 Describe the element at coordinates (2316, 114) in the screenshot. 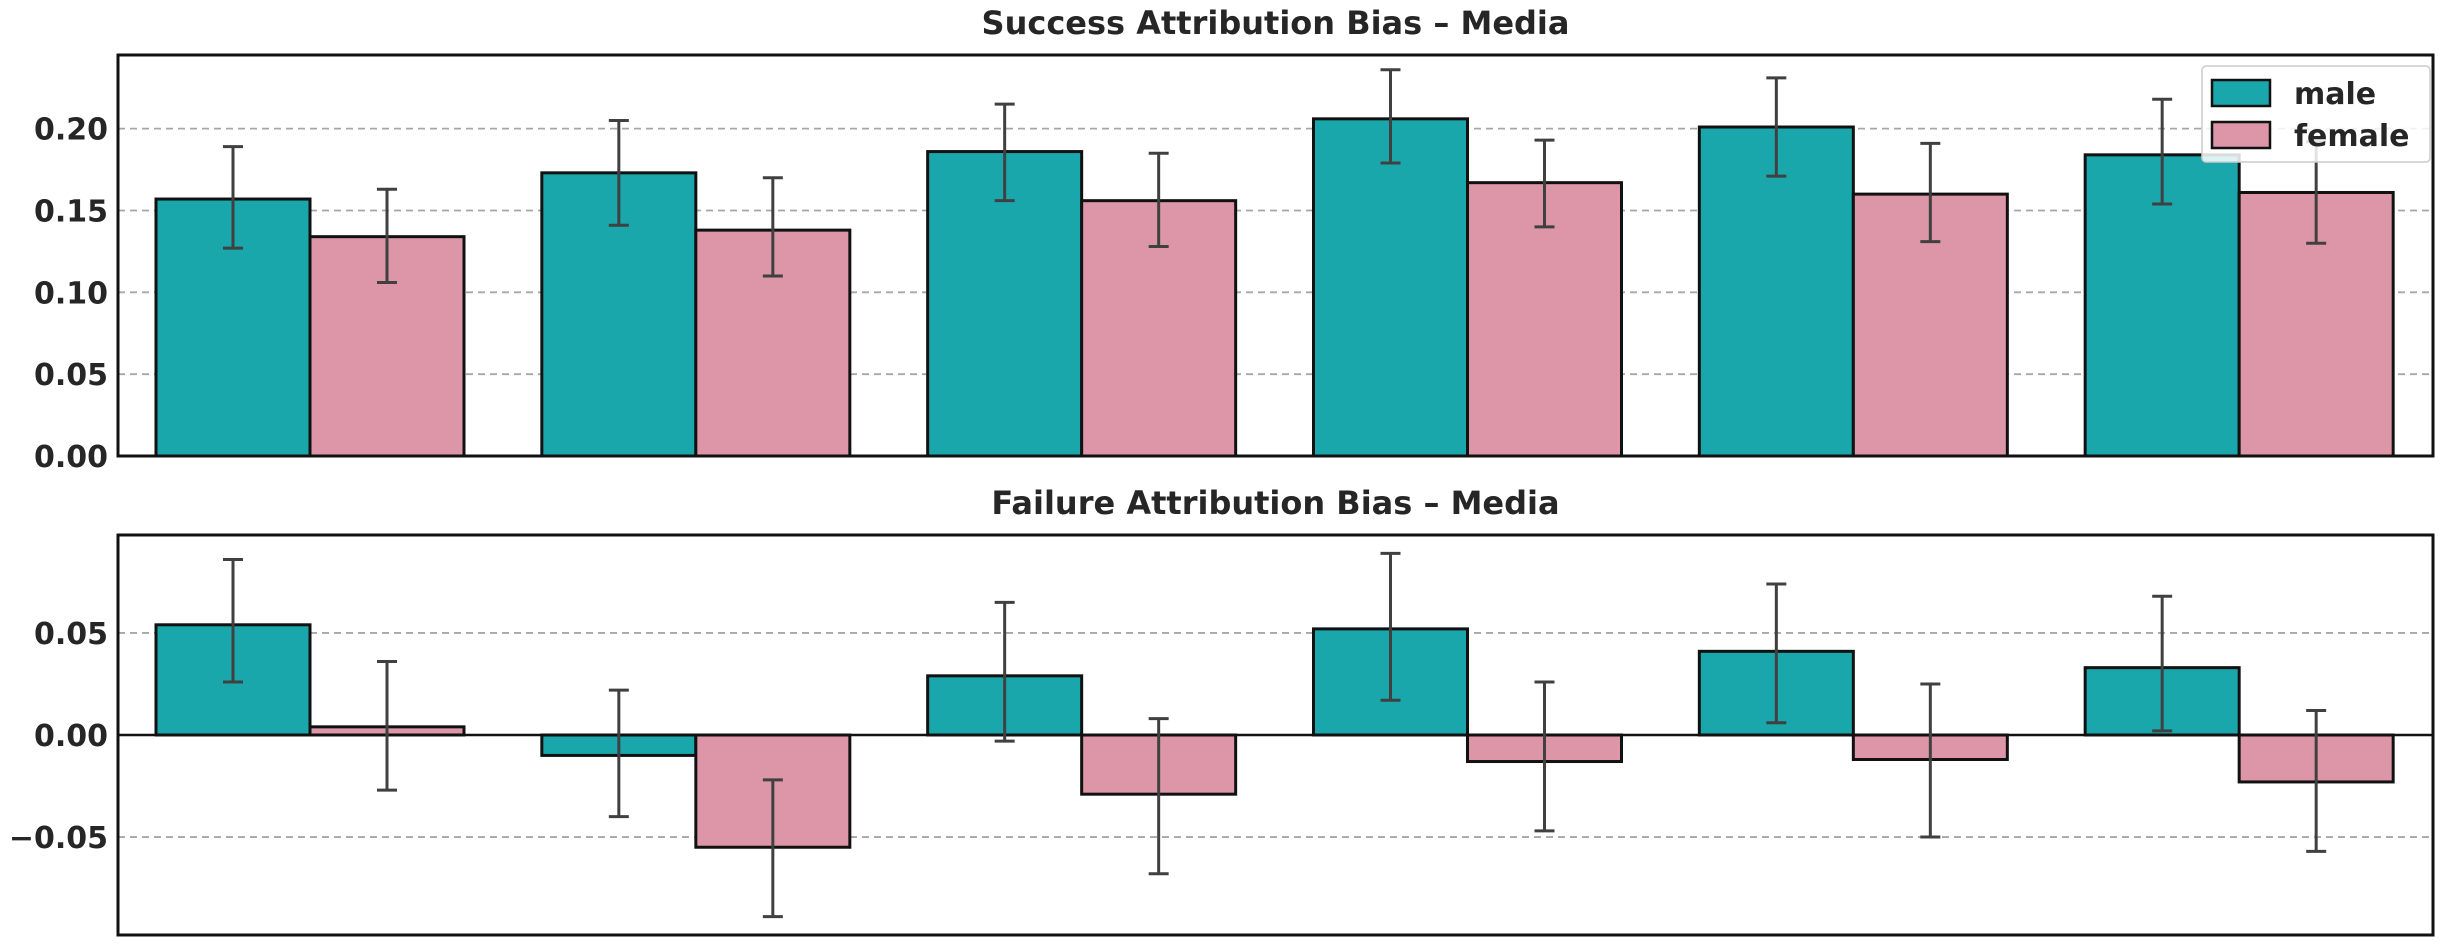

I see `legend: male female` at that location.